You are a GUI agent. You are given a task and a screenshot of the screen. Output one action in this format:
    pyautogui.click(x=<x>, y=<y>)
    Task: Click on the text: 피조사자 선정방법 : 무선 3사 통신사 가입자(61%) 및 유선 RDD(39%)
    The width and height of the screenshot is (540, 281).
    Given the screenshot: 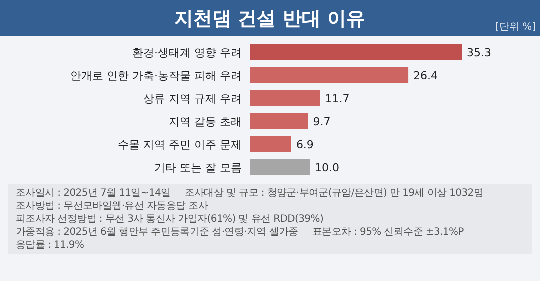 What is the action you would take?
    pyautogui.click(x=170, y=219)
    